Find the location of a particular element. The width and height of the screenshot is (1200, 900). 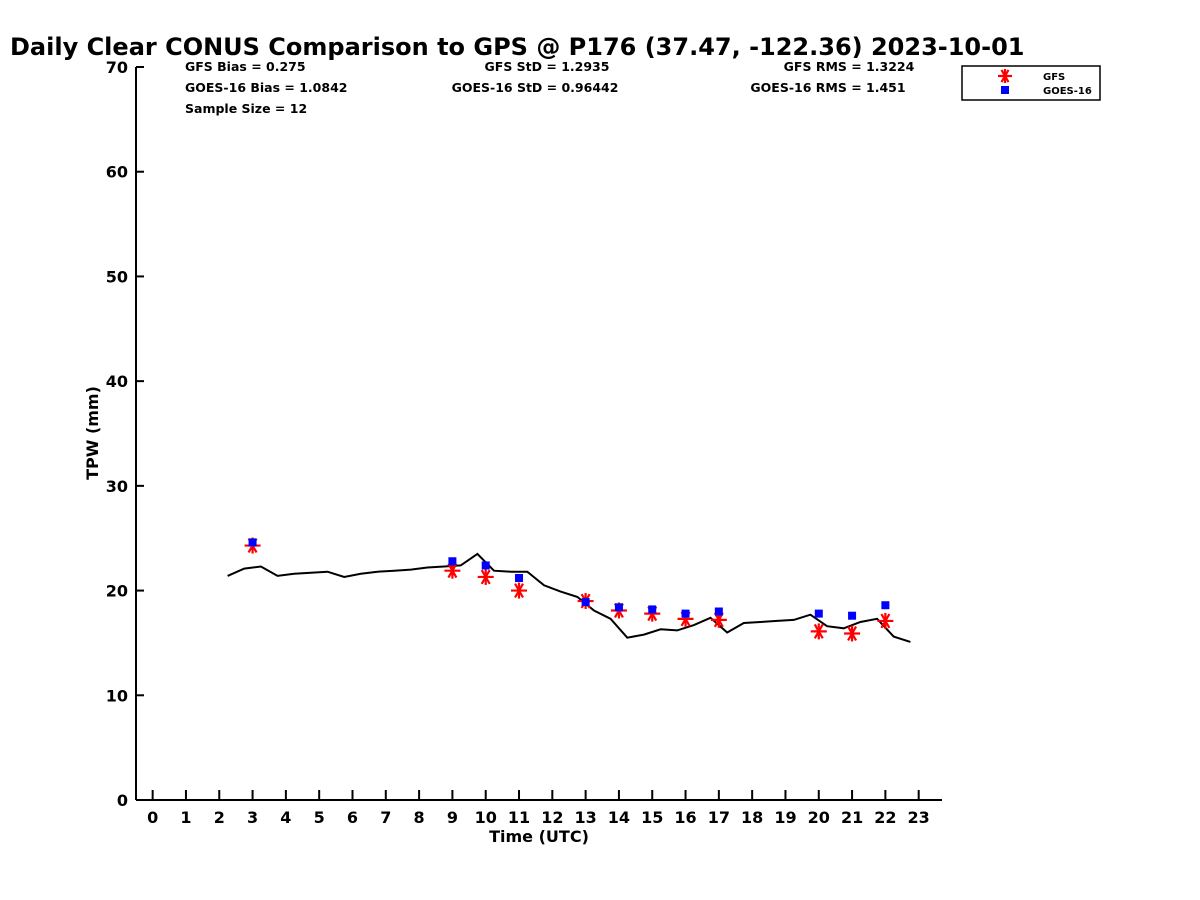

legend-goes-marker is located at coordinates (1005, 90).